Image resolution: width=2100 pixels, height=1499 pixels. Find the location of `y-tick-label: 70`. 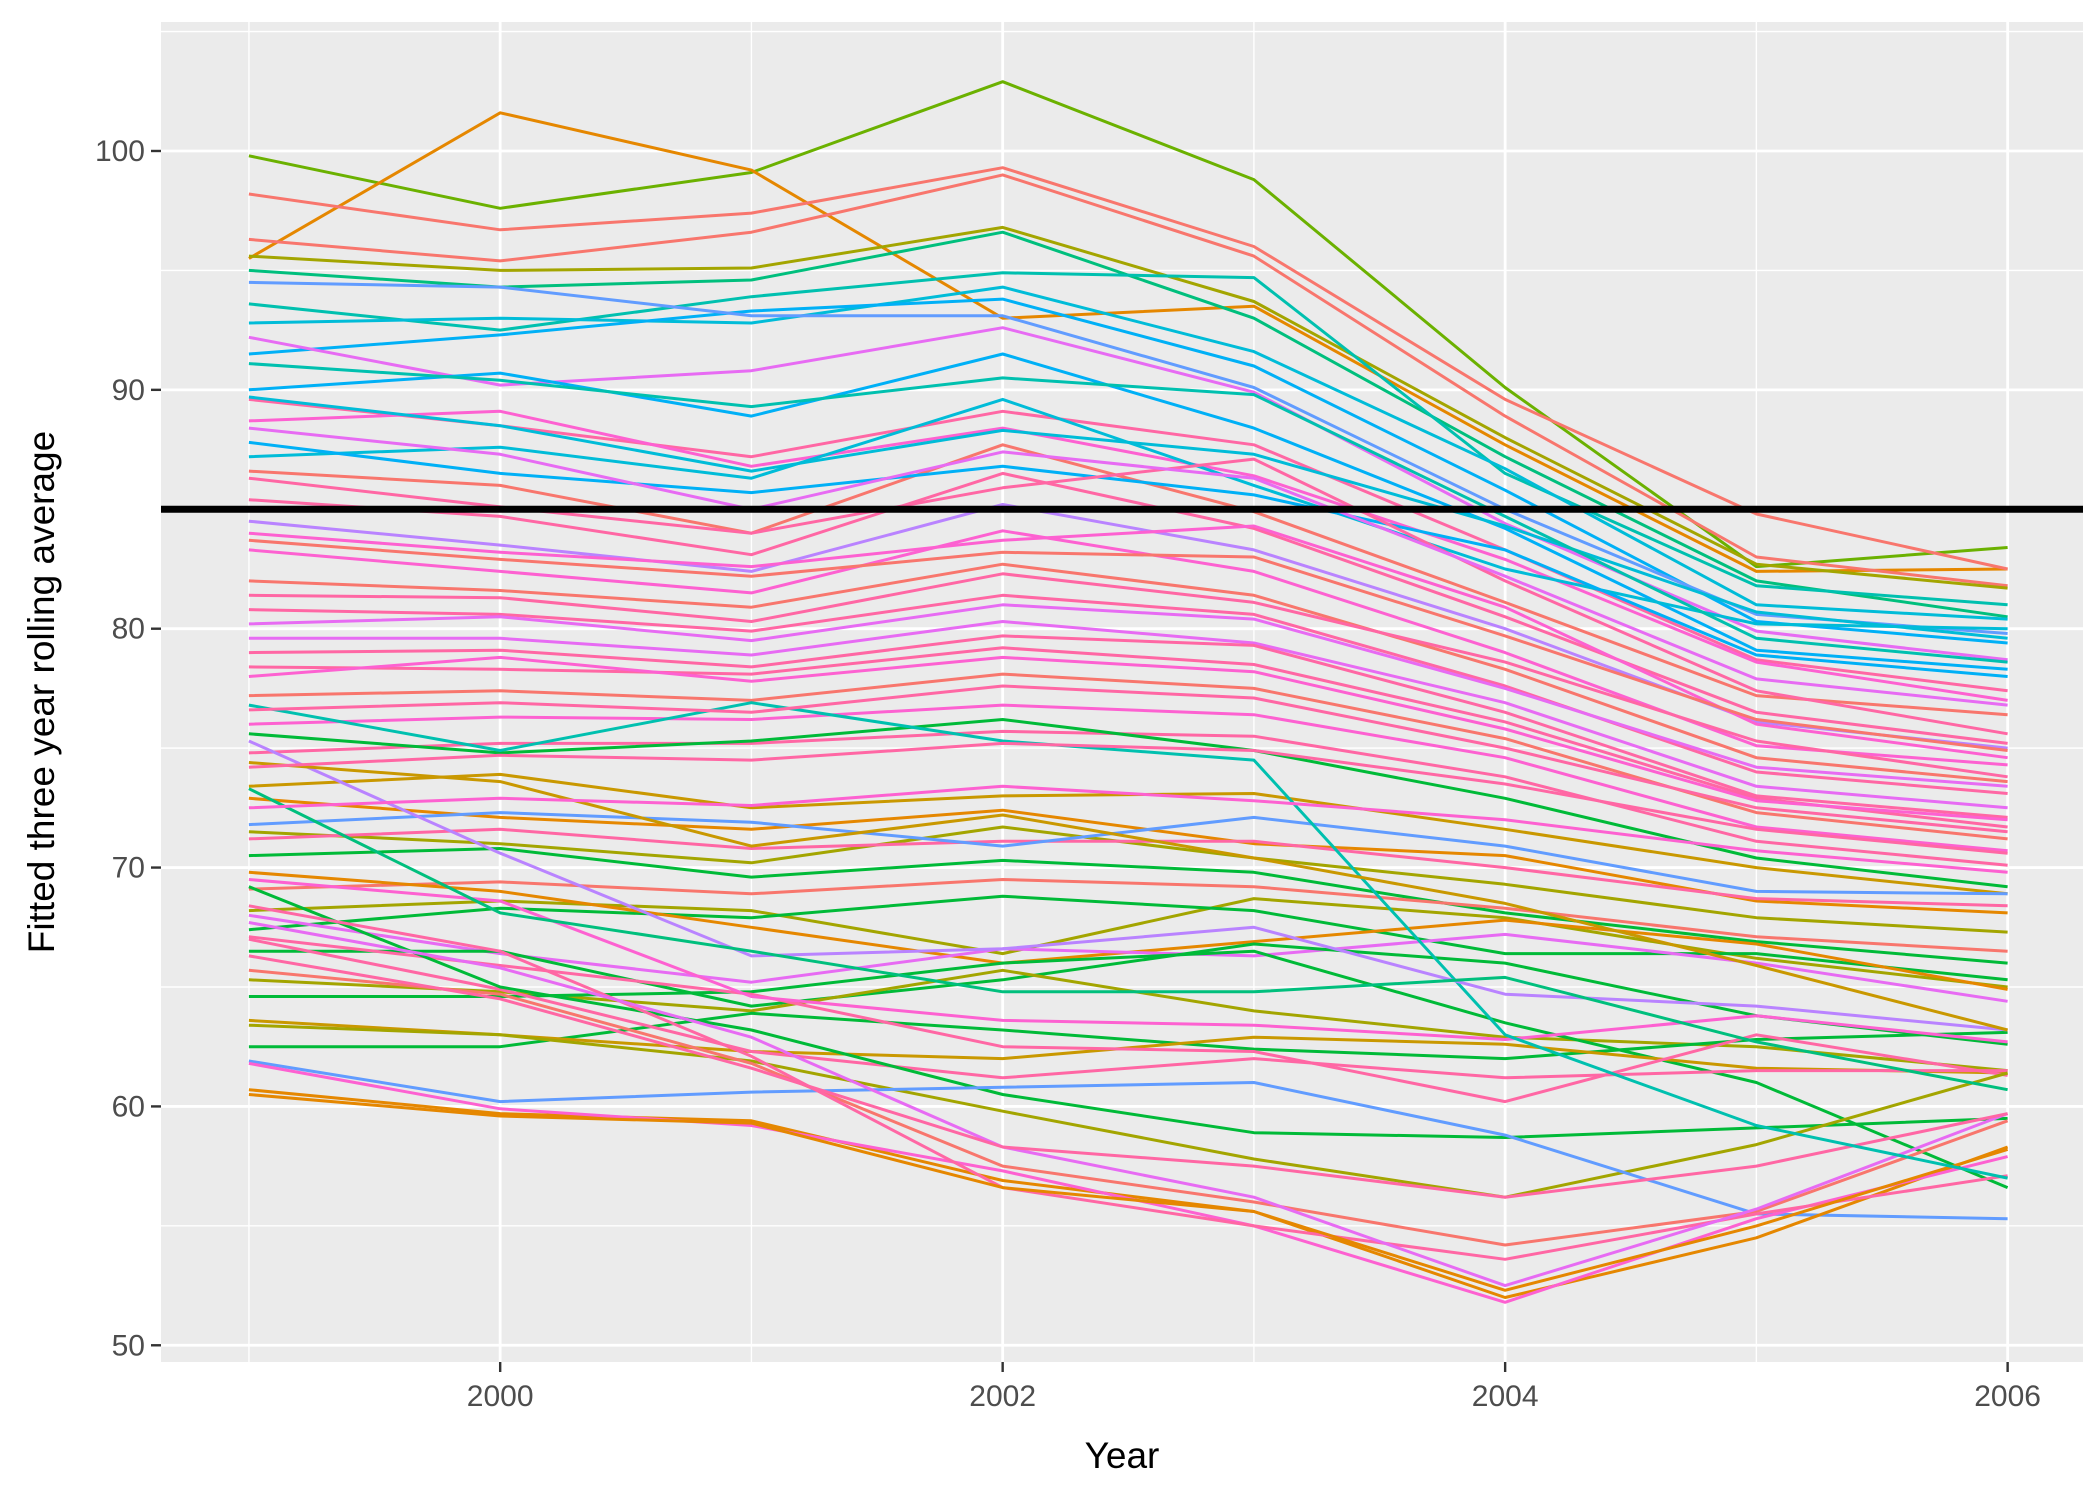

y-tick-label: 70 is located at coordinates (128, 868).